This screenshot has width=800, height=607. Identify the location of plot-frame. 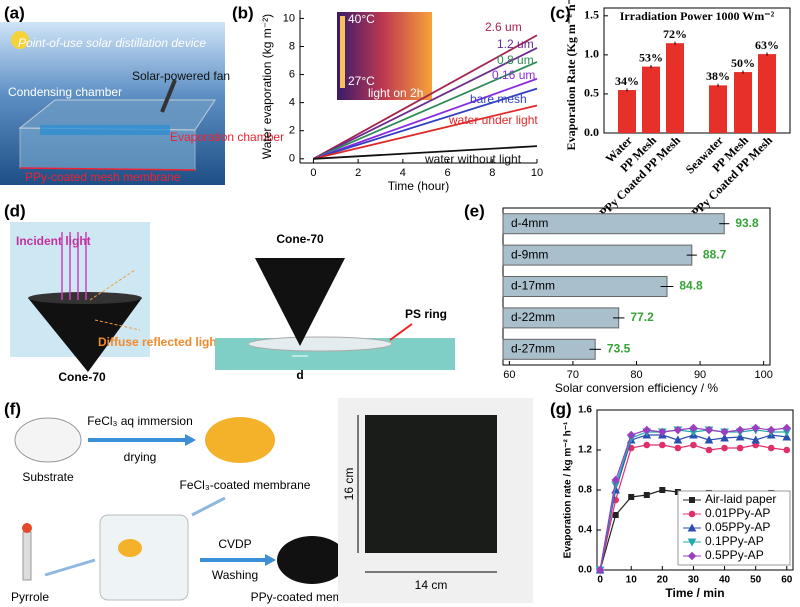
(697, 70).